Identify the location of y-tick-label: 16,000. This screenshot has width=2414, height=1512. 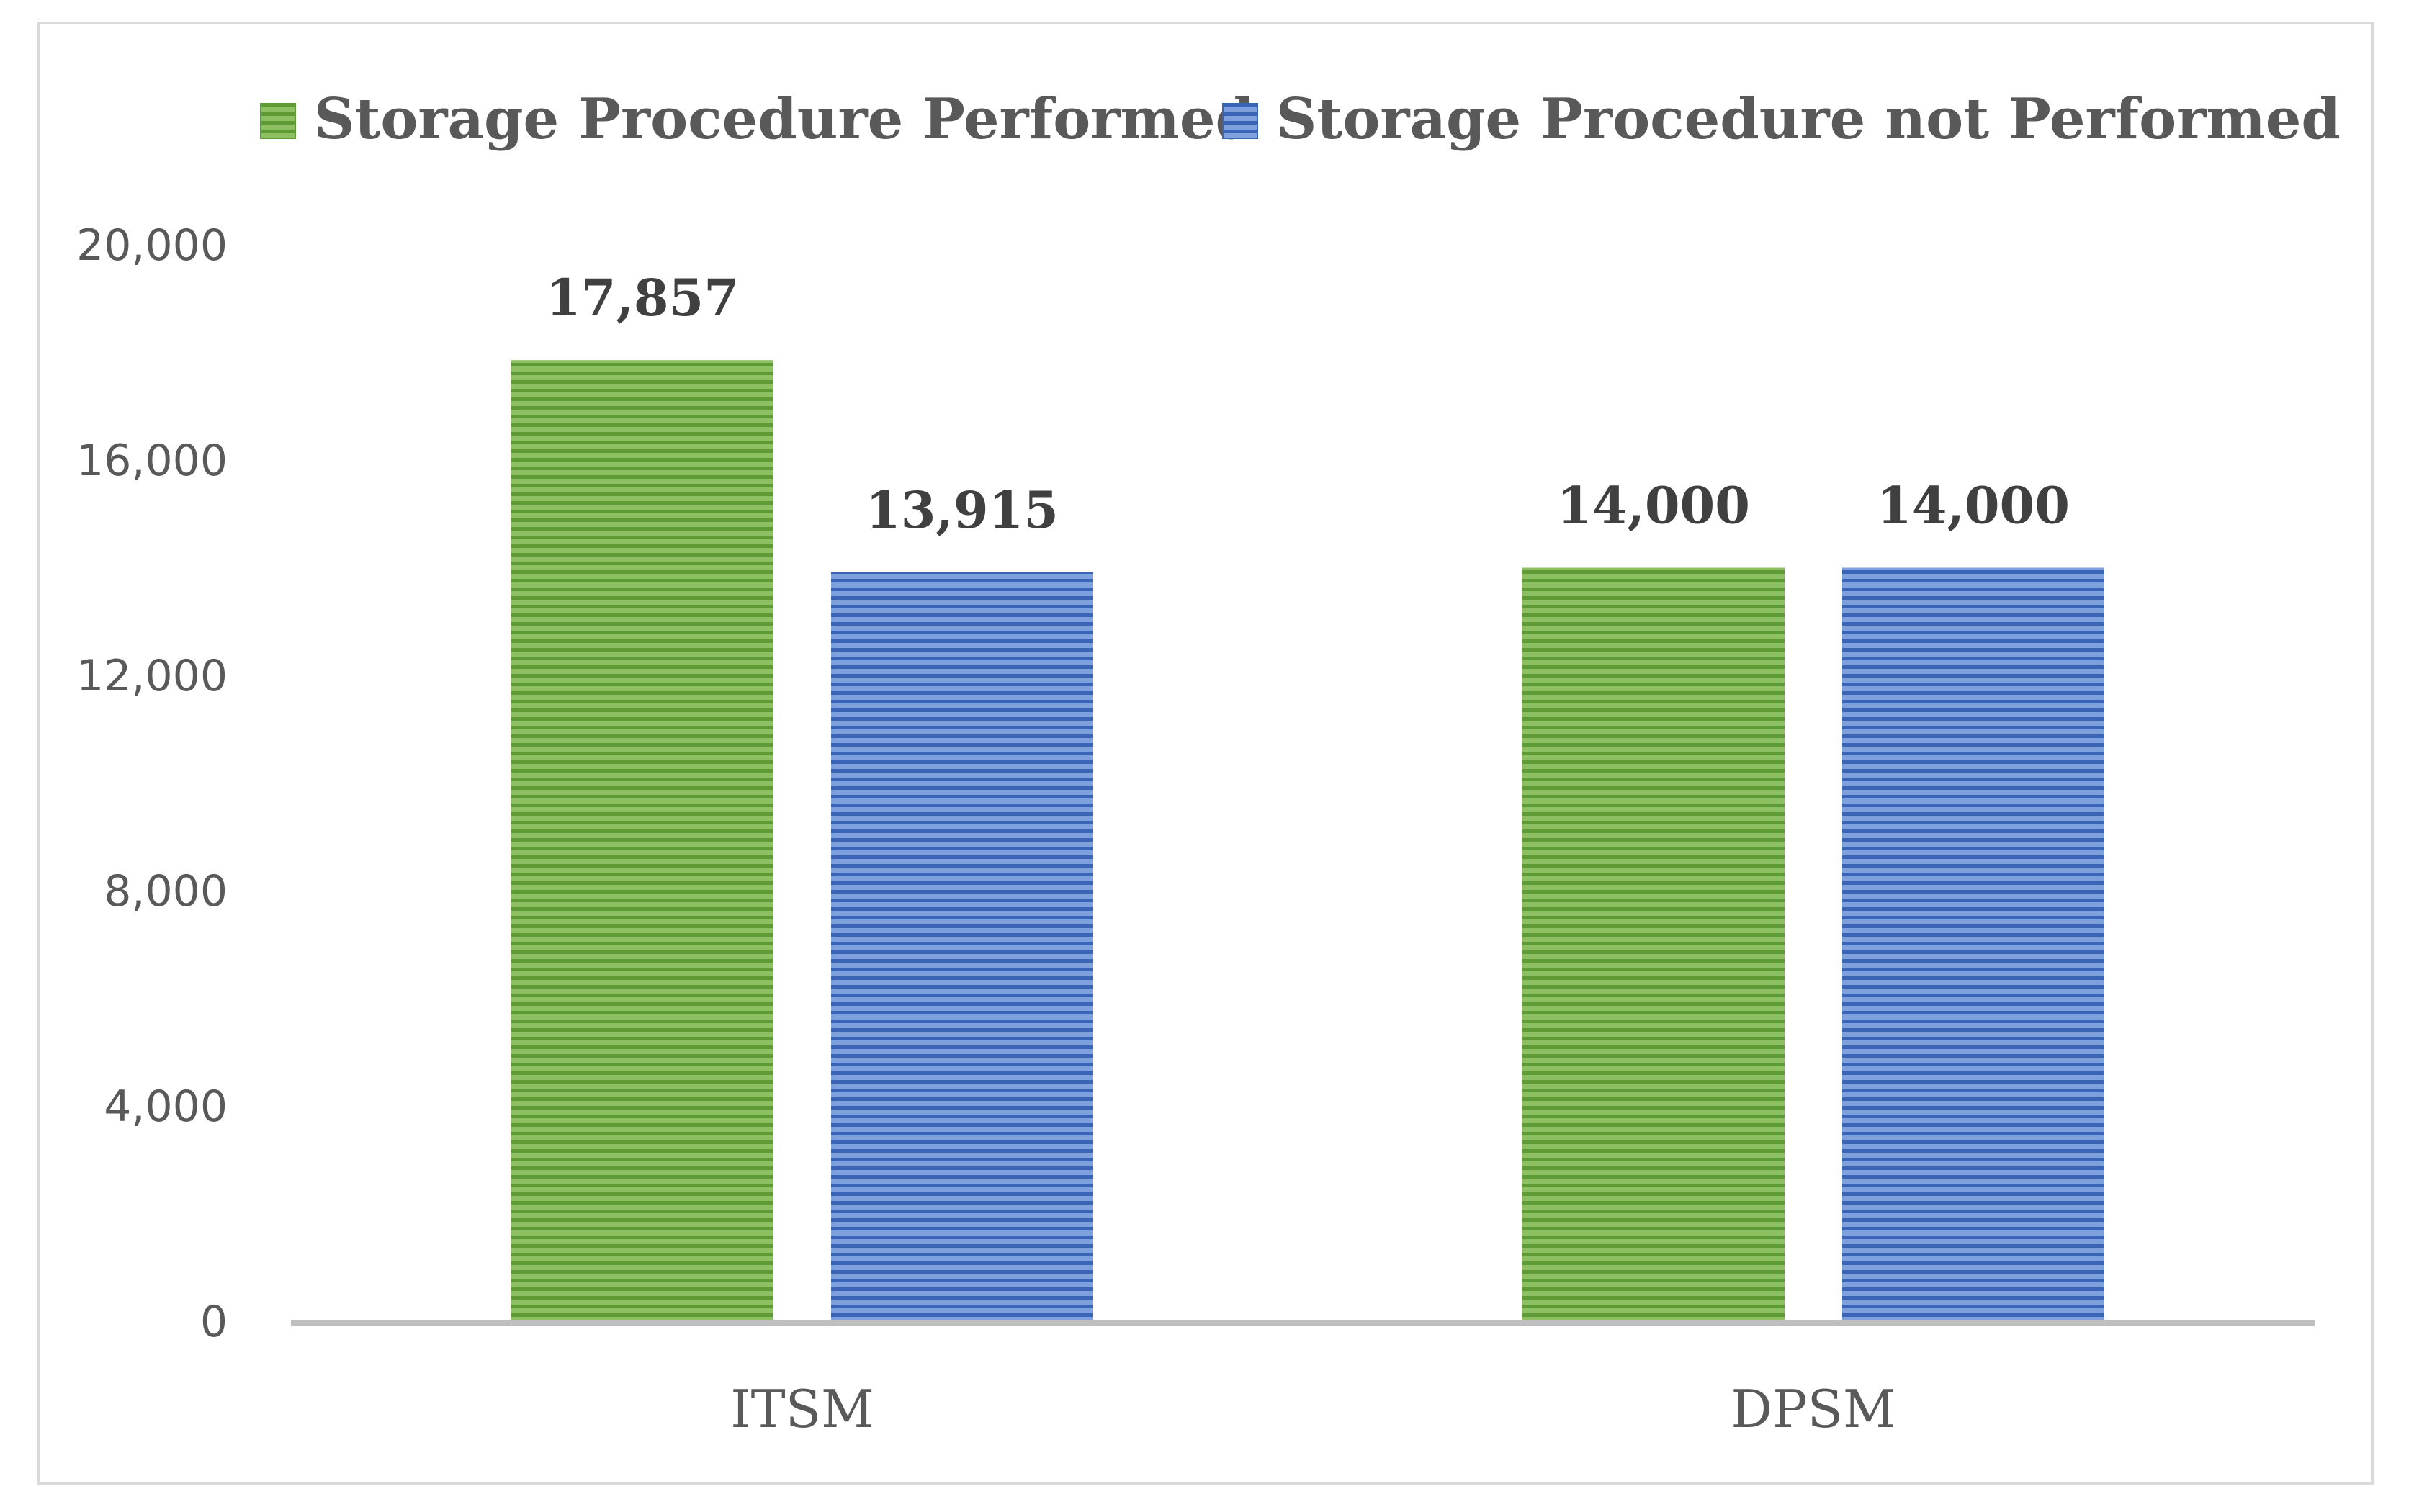
(152, 461).